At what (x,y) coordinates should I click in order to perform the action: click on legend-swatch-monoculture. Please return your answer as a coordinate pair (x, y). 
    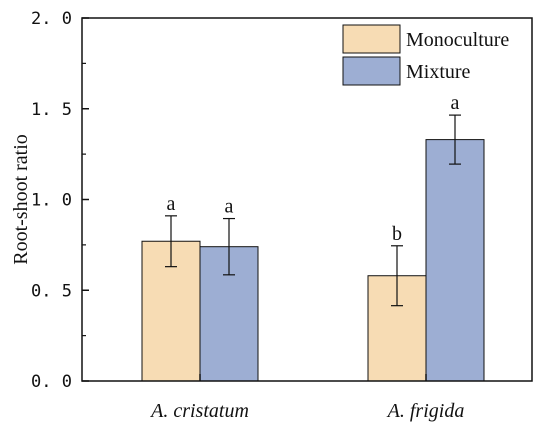
    Looking at the image, I should click on (371, 39).